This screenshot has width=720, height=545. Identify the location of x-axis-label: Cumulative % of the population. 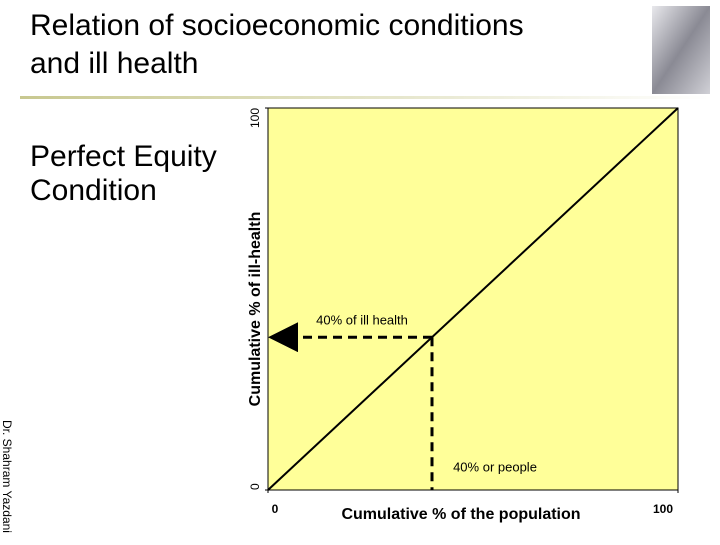
(460, 514).